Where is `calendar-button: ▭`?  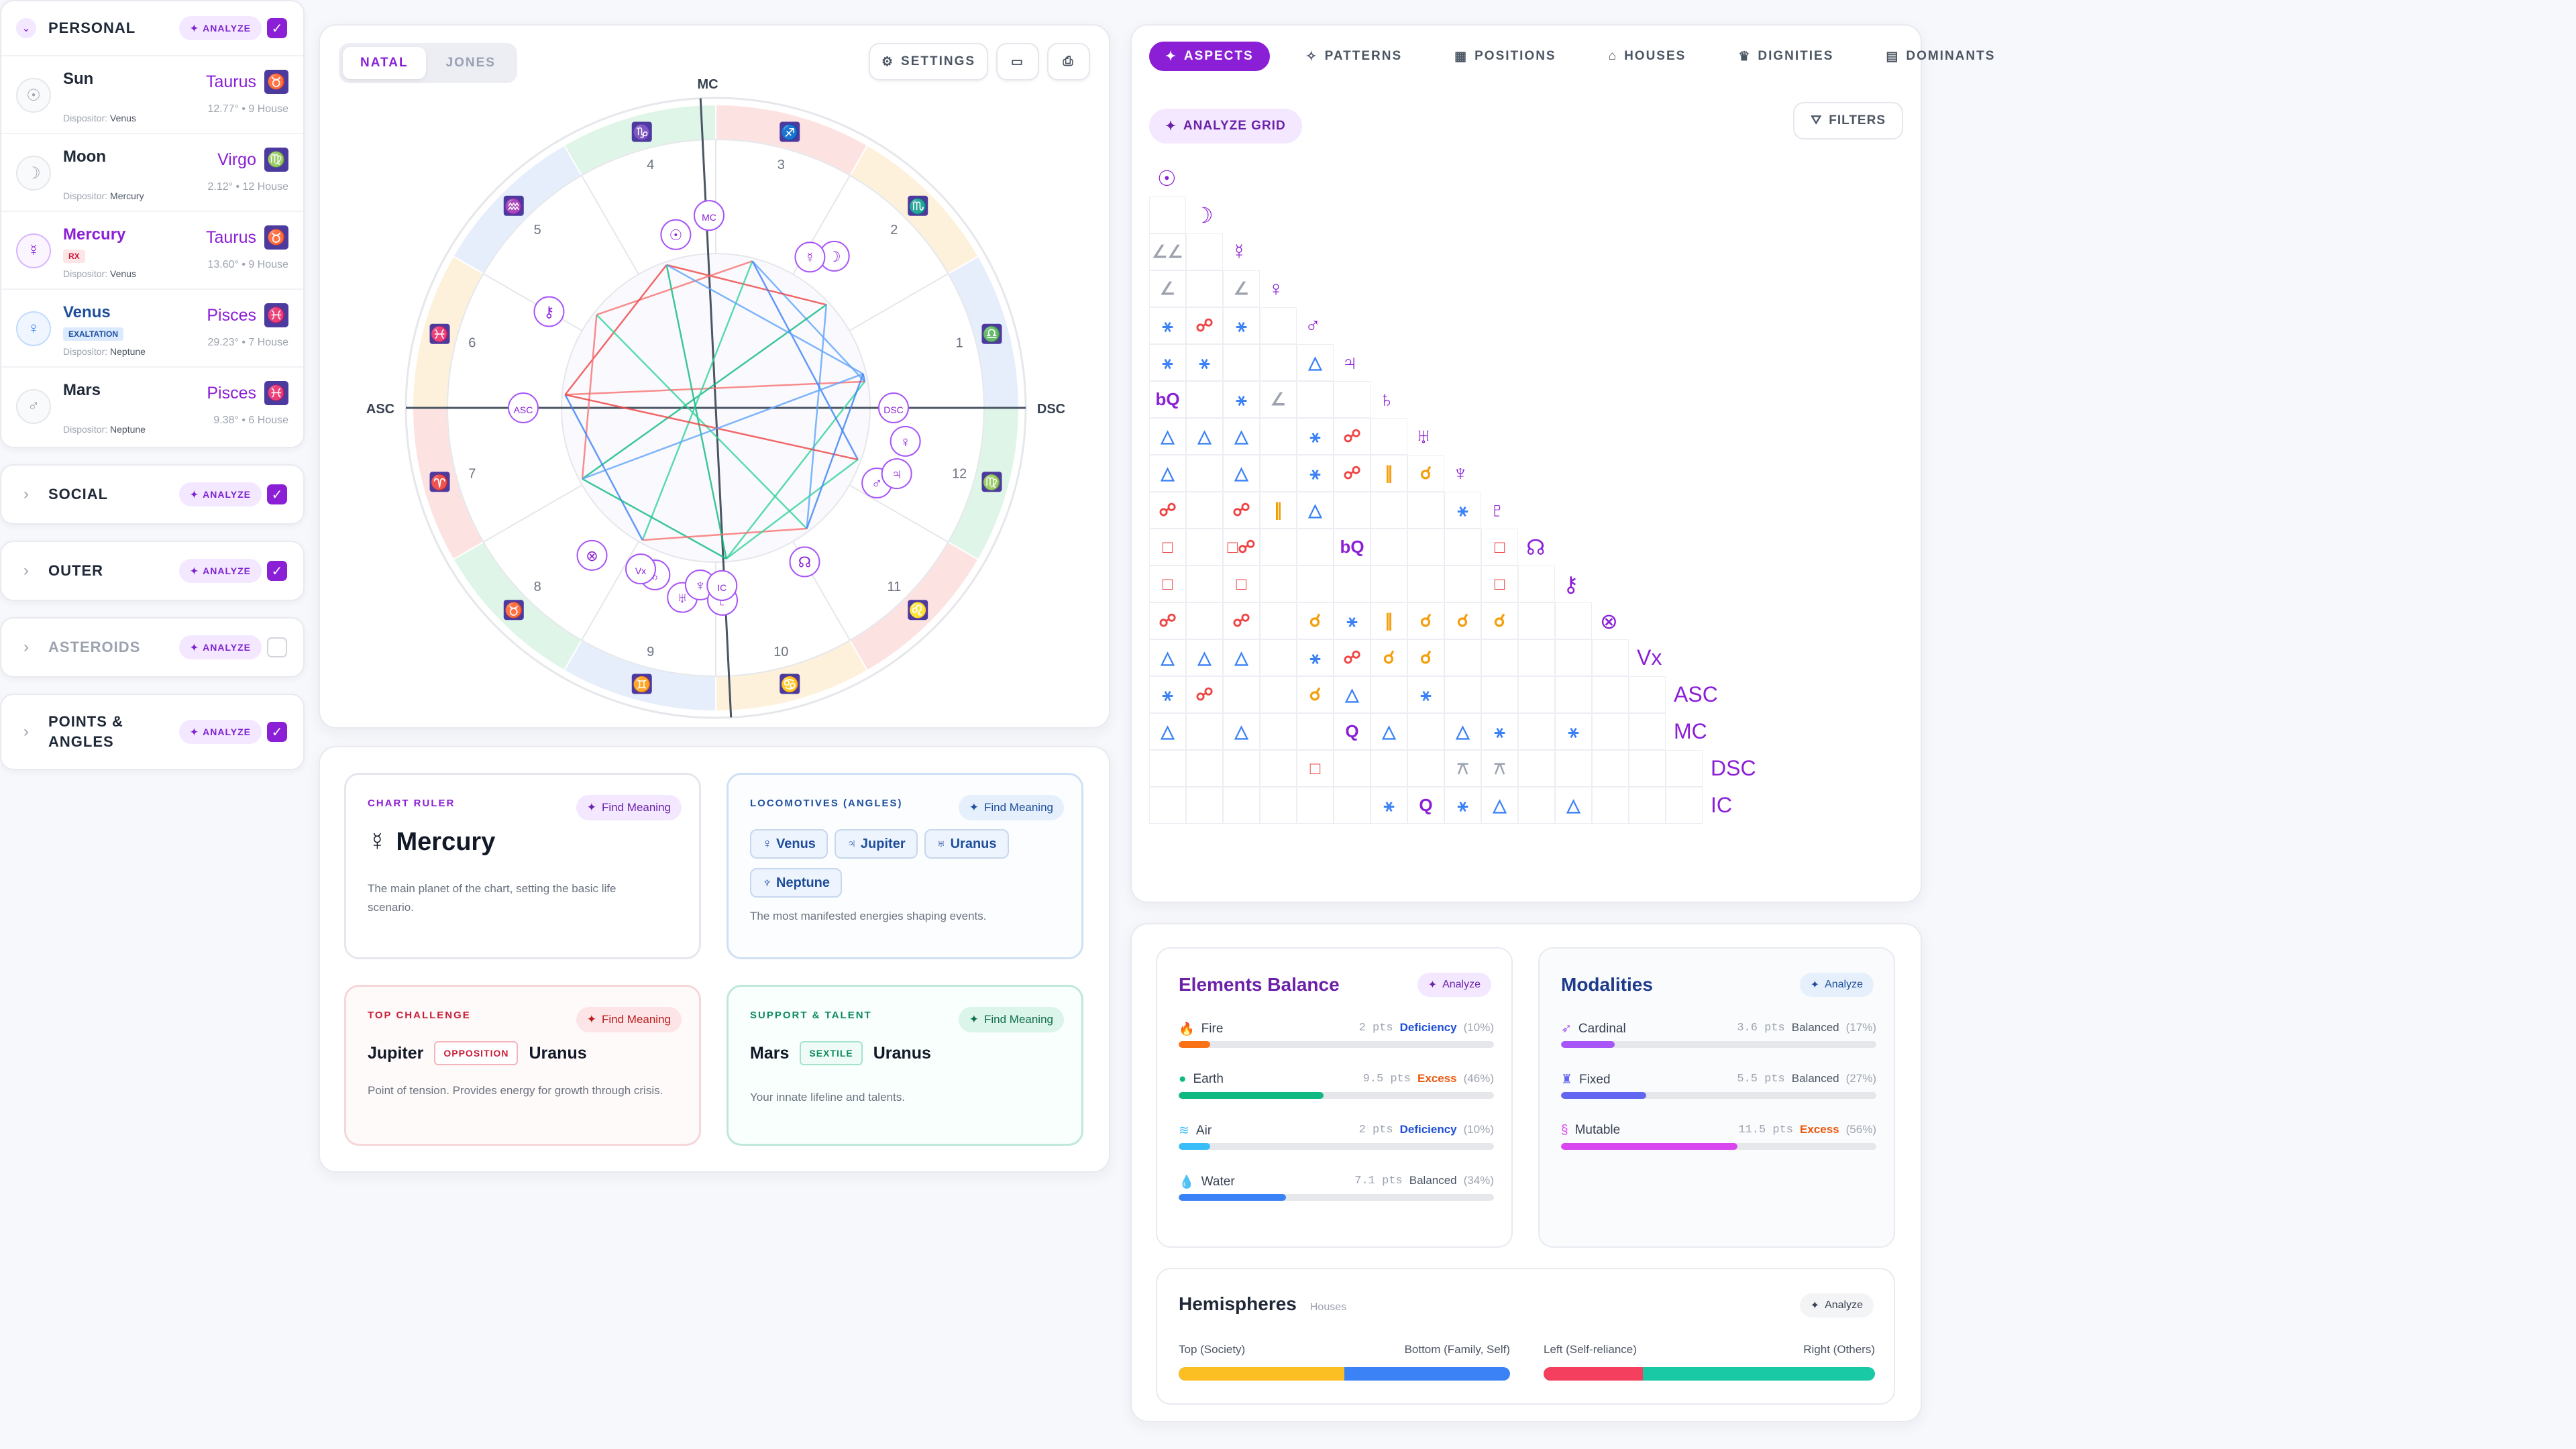 calendar-button: ▭ is located at coordinates (1017, 61).